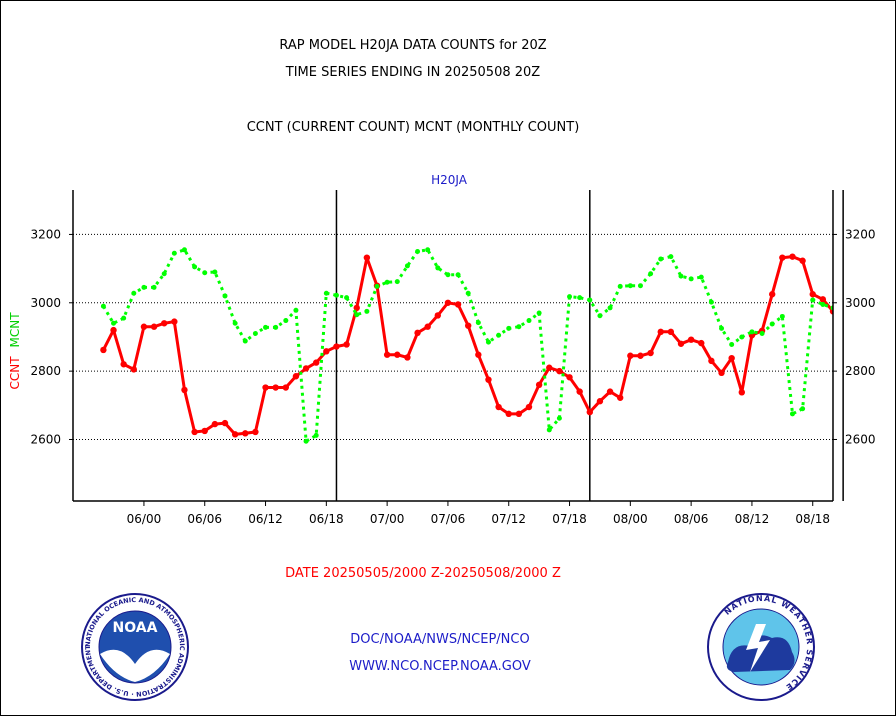  I want to click on date-range-label: DATE 20250505/2000 Z-20250508/2000 Z, so click(423, 573).